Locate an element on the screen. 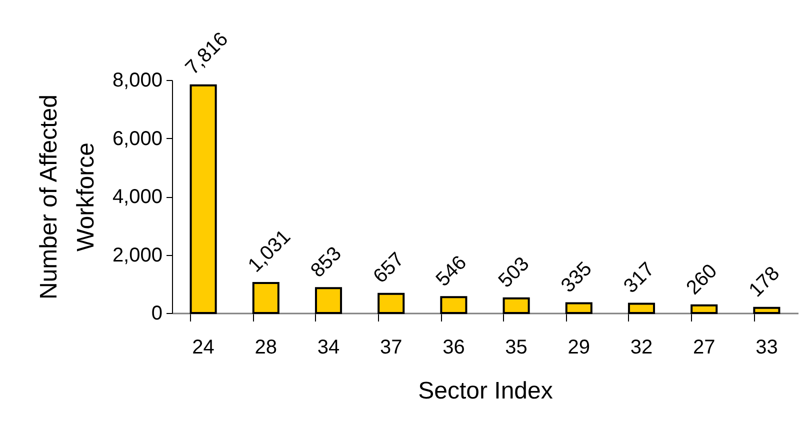  x-tick-label: 33 is located at coordinates (767, 347).